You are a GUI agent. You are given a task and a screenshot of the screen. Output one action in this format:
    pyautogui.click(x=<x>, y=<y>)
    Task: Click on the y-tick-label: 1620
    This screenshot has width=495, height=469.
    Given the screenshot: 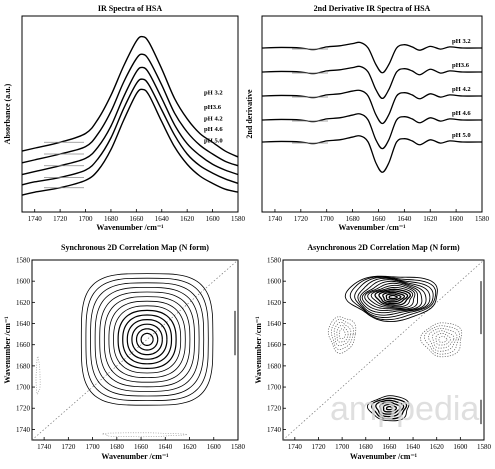 What is the action you would take?
    pyautogui.click(x=274, y=303)
    